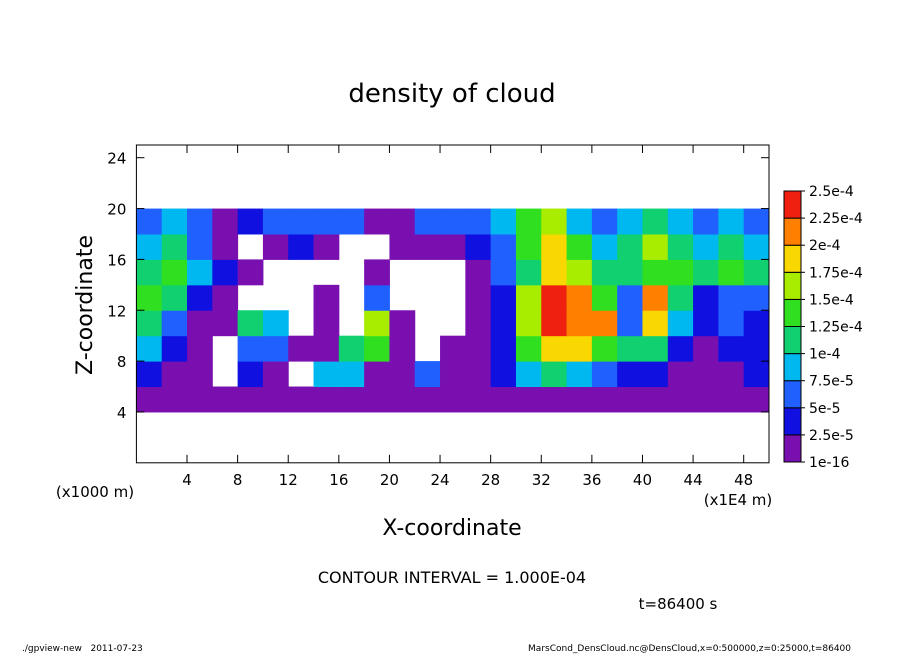 This screenshot has width=904, height=658. I want to click on x-tick-label: 36, so click(591, 480).